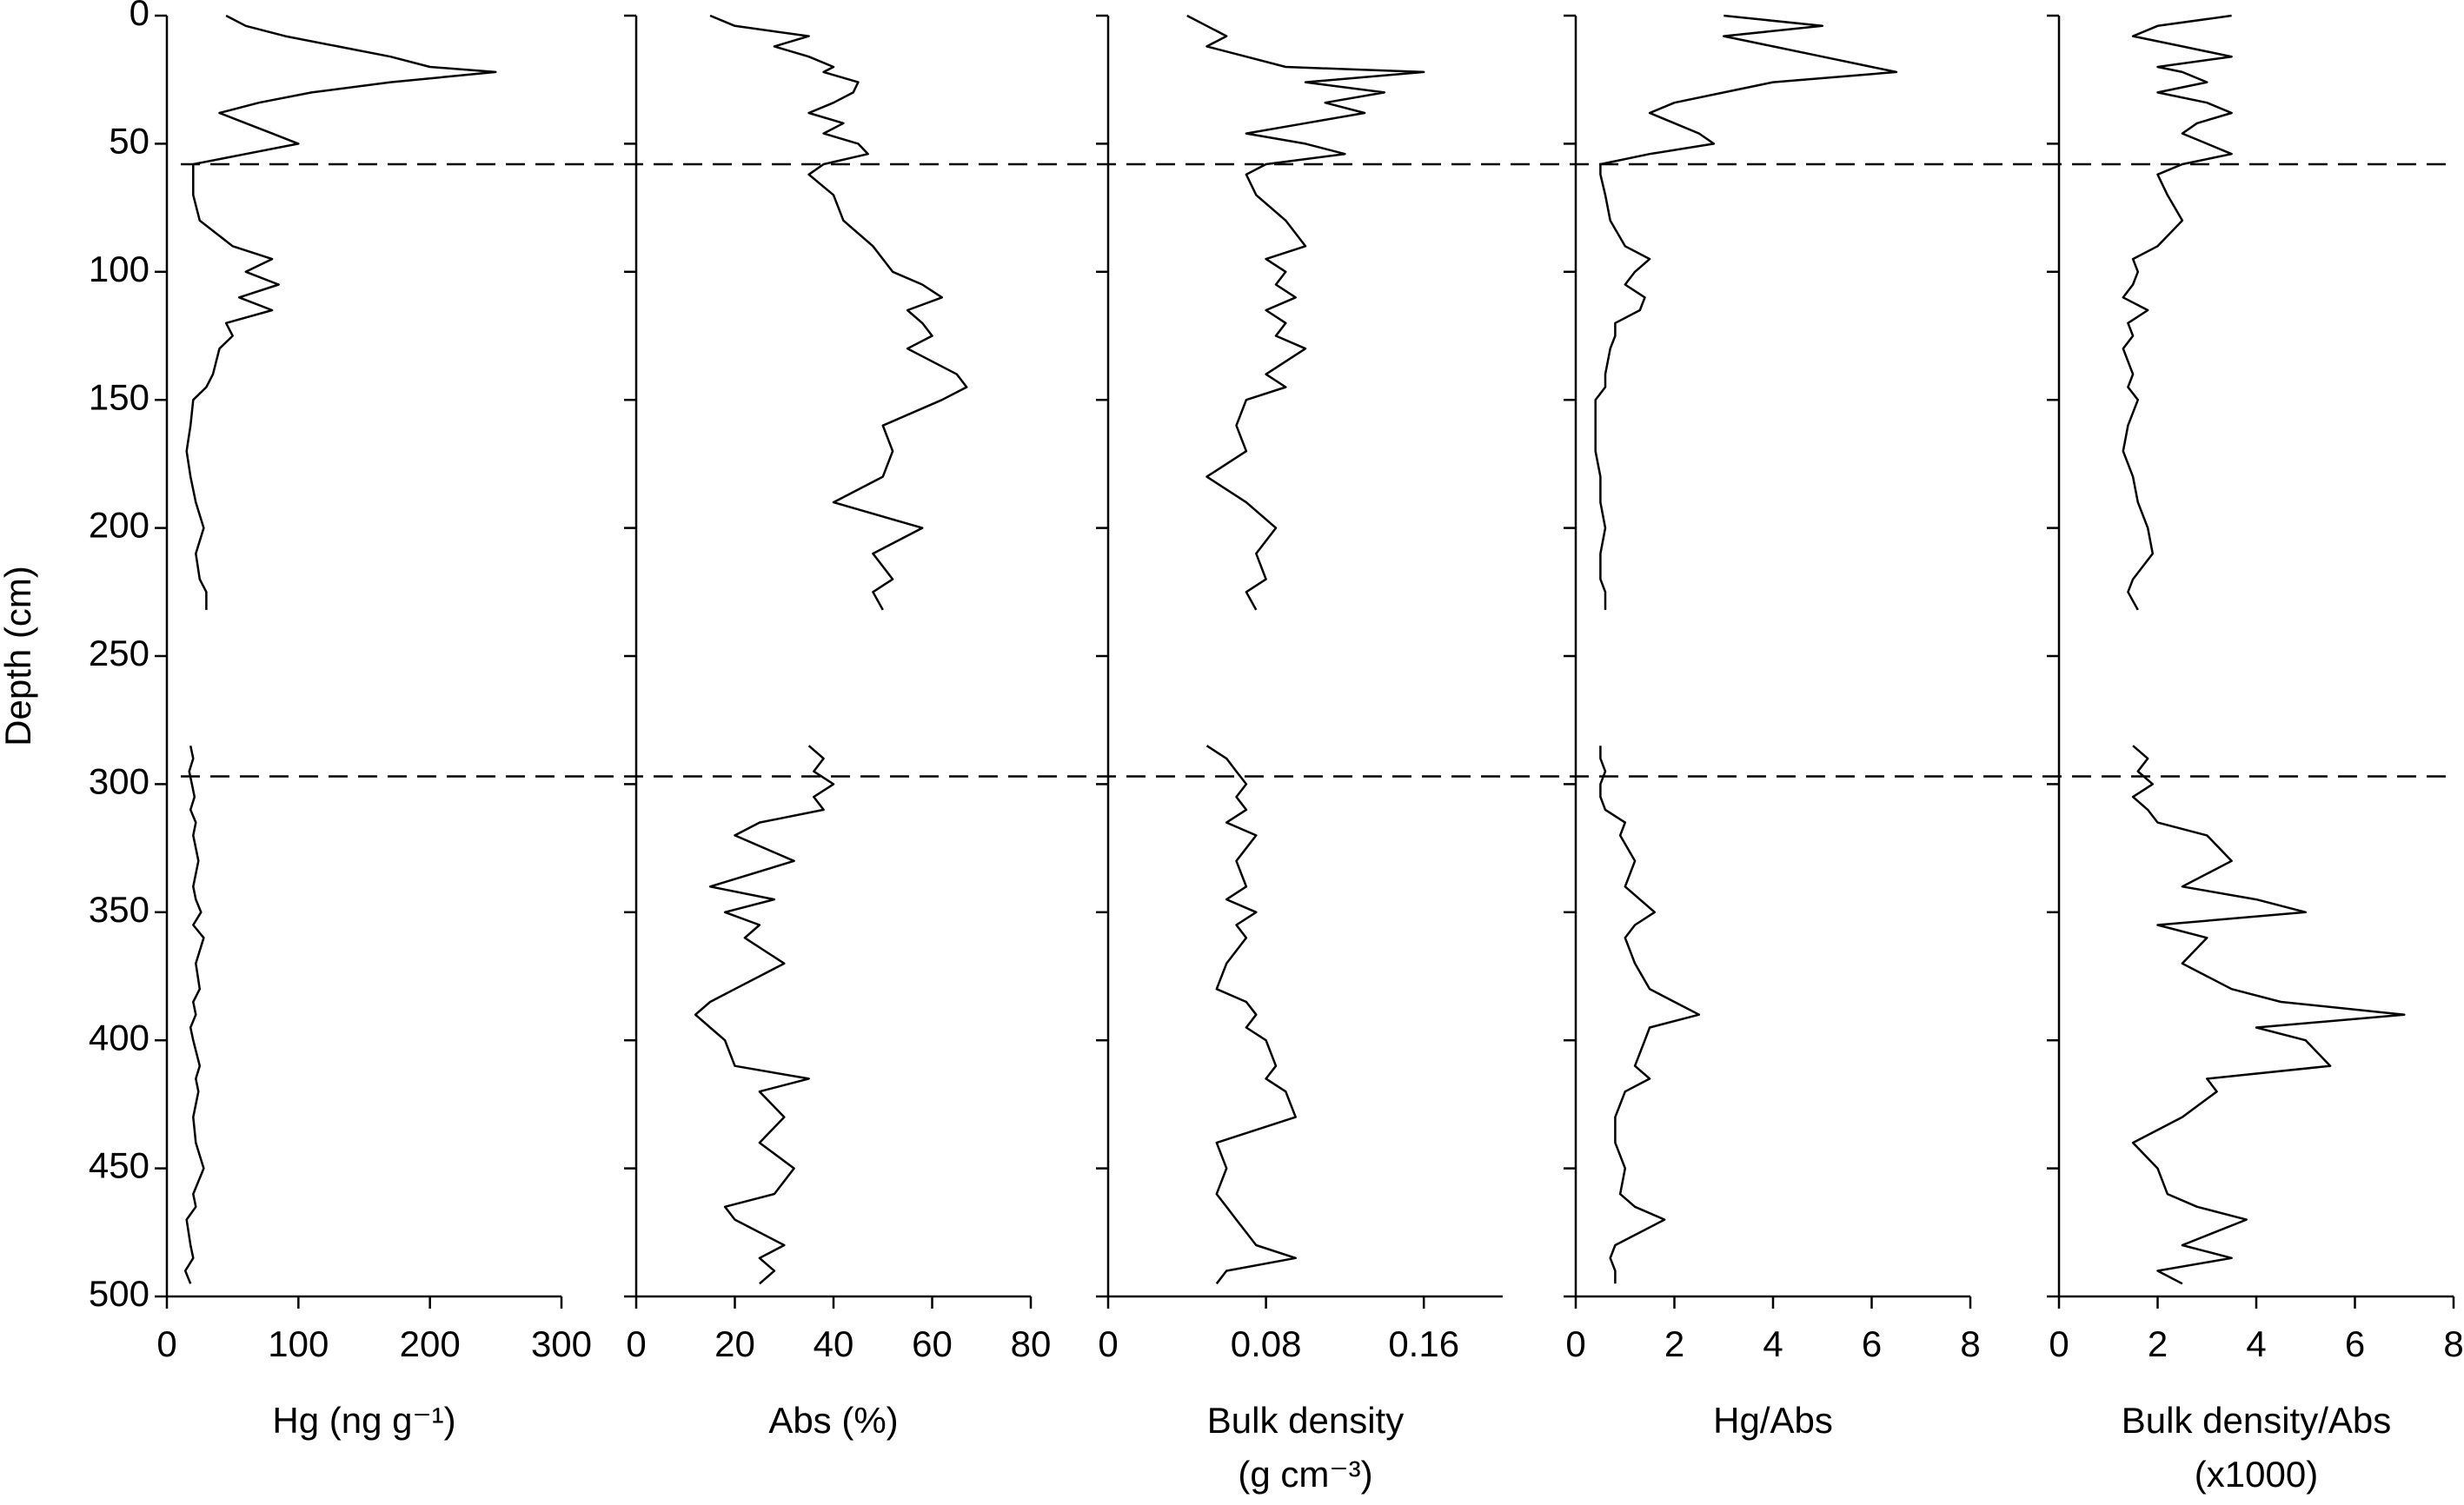  What do you see at coordinates (1031, 1343) in the screenshot?
I see `x-tick-label: 80` at bounding box center [1031, 1343].